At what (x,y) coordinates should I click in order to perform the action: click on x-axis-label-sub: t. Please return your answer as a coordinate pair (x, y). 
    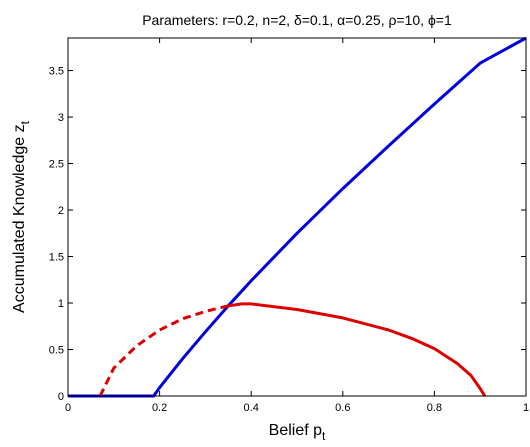
    Looking at the image, I should click on (324, 436).